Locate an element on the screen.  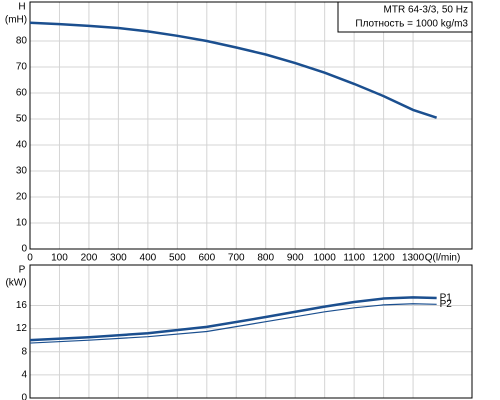
y-tick-label: 70 is located at coordinates (22, 67).